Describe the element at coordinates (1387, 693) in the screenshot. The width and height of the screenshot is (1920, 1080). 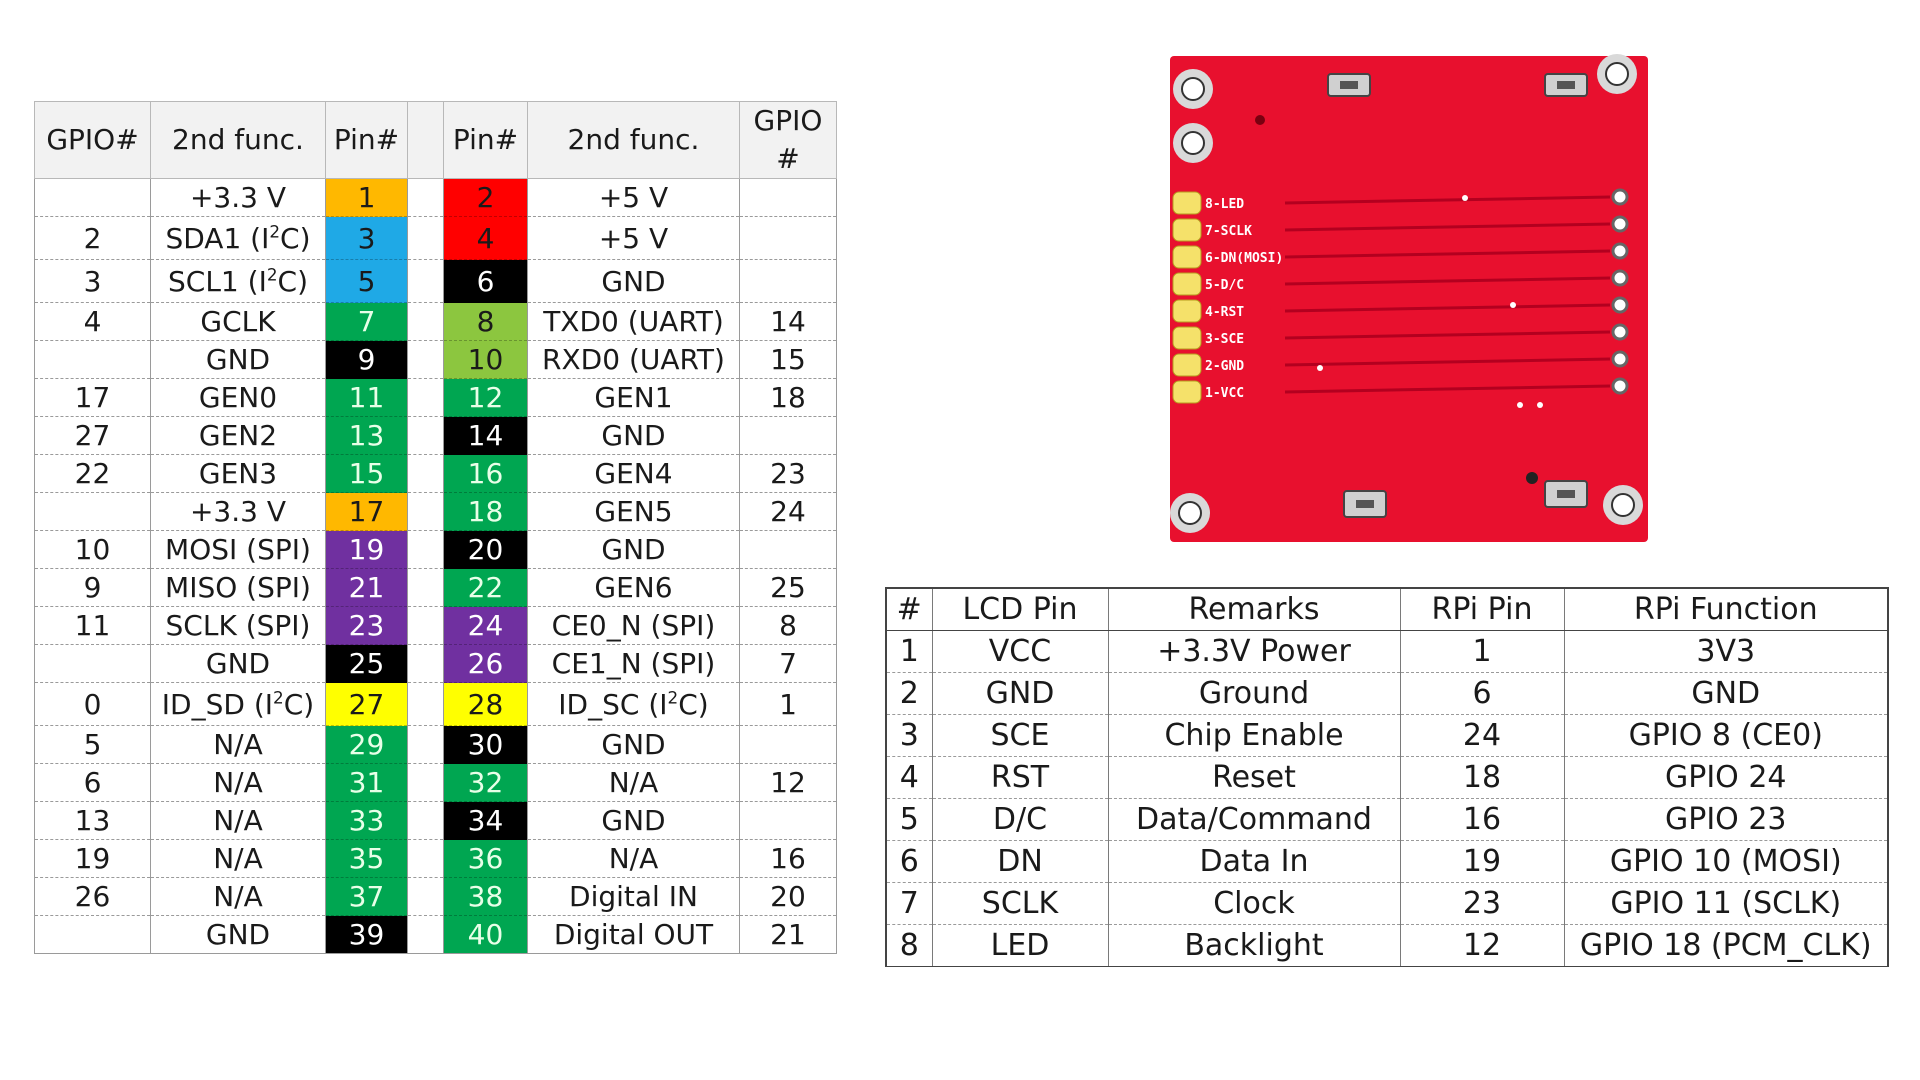
I see `lcd-table-row: 2 GND Ground 6 GND` at that location.